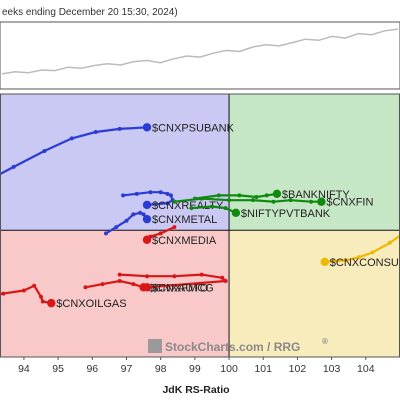 The width and height of the screenshot is (400, 400). I want to click on x-tick-label: 101, so click(263, 369).